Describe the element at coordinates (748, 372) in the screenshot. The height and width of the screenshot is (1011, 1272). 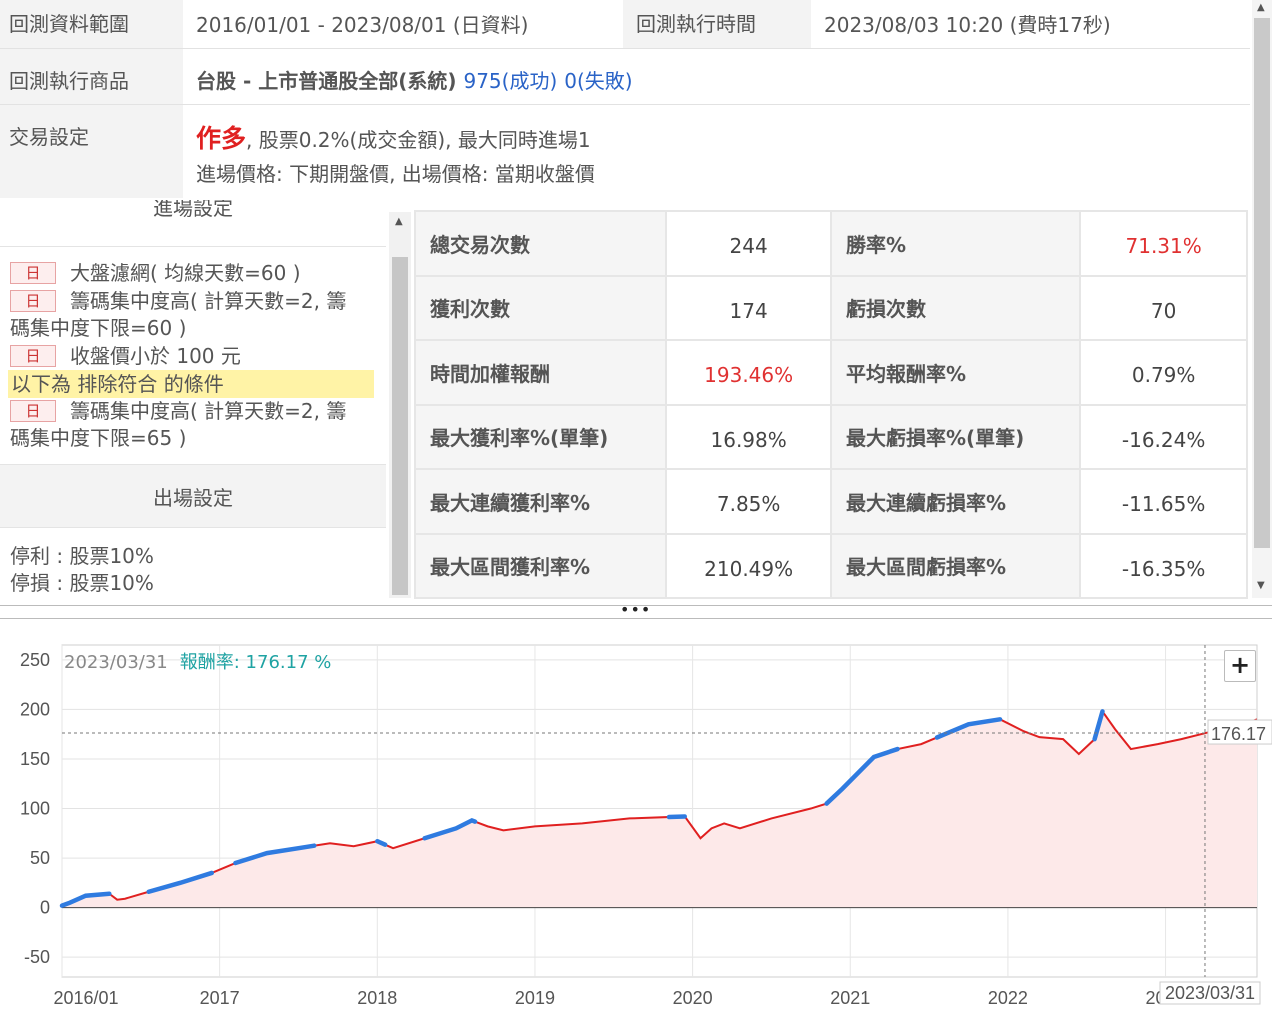
I see `stat-value: 193.46%` at that location.